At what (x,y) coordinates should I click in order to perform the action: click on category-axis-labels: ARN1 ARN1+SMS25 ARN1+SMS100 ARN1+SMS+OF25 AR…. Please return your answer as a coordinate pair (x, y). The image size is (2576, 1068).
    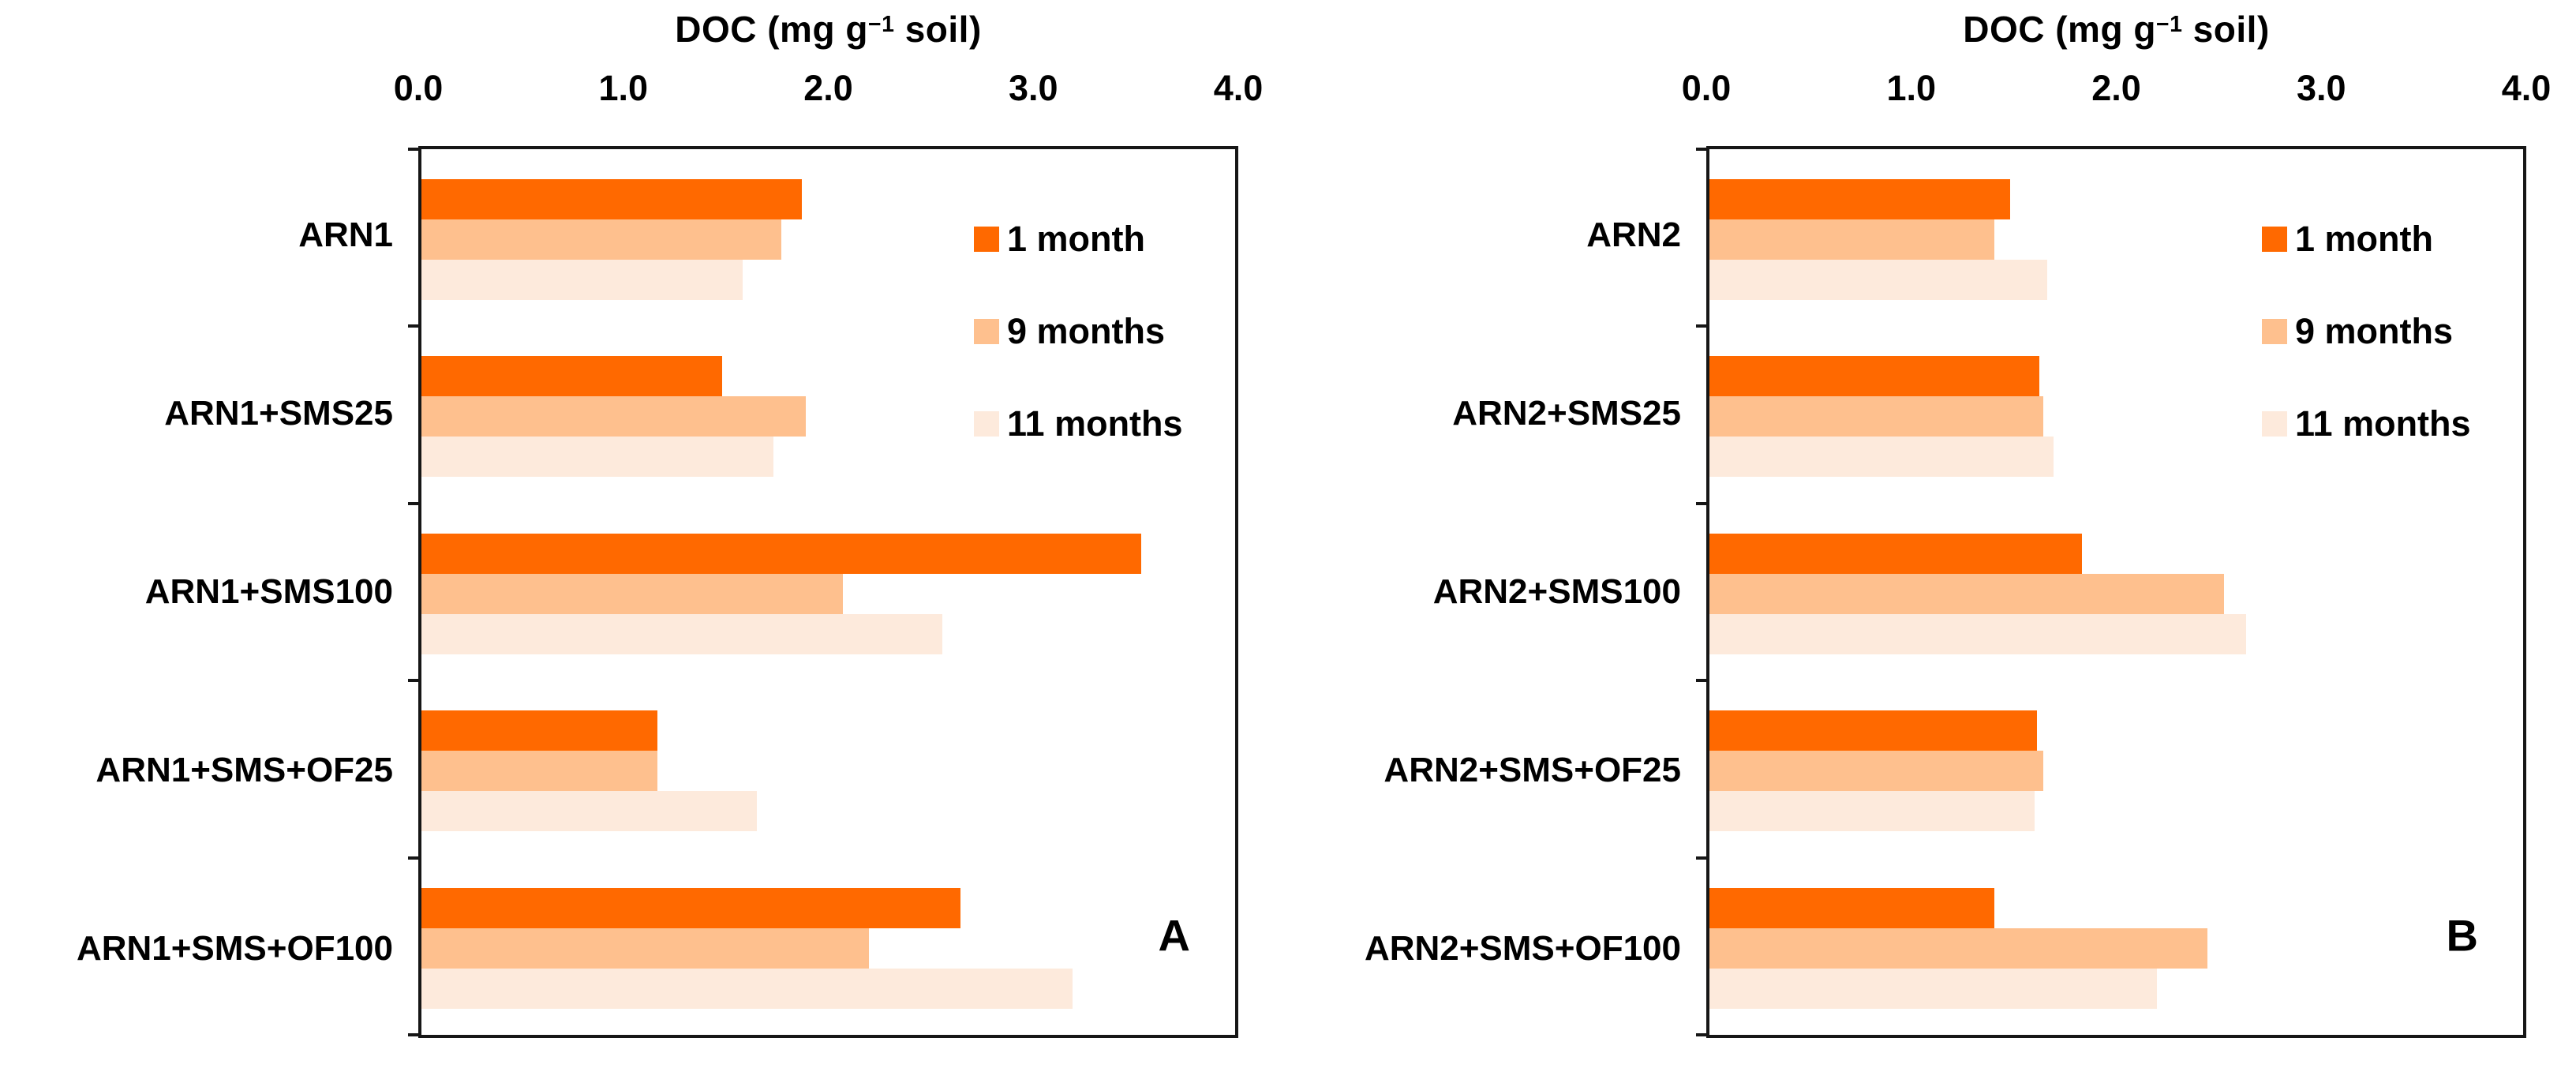
    Looking at the image, I should click on (196, 592).